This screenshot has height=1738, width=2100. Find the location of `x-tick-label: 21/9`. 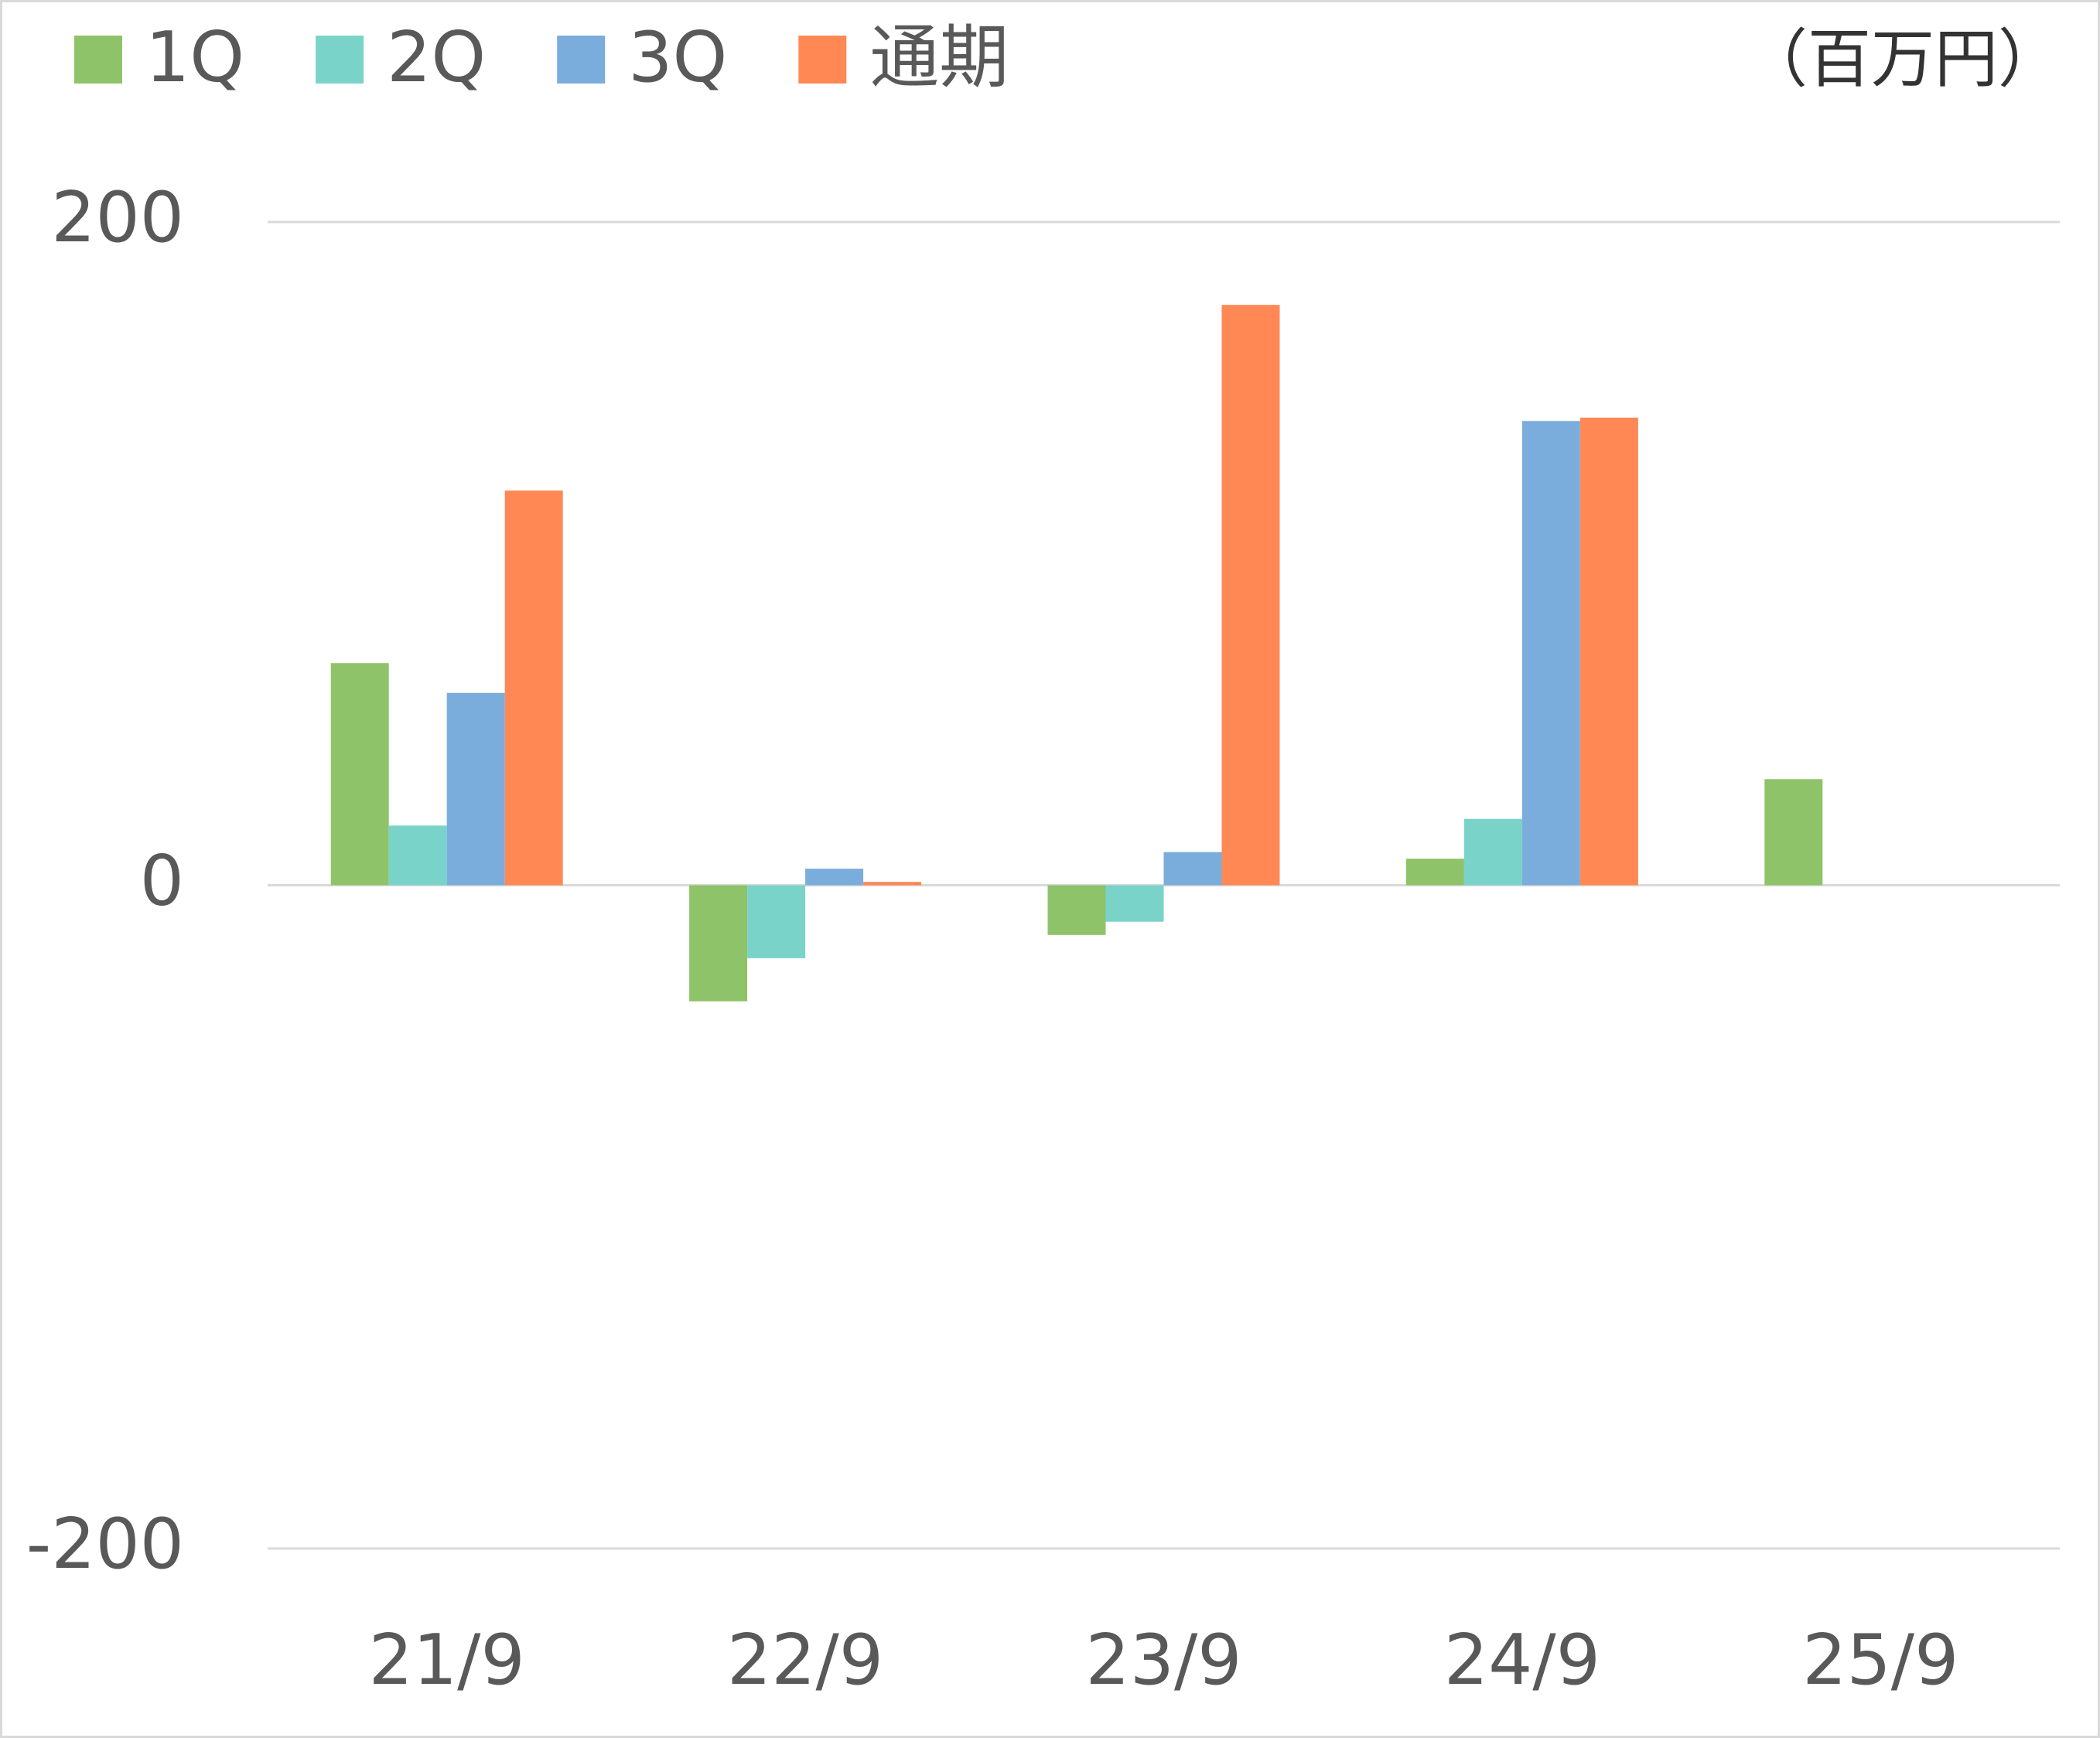

x-tick-label: 21/9 is located at coordinates (447, 1660).